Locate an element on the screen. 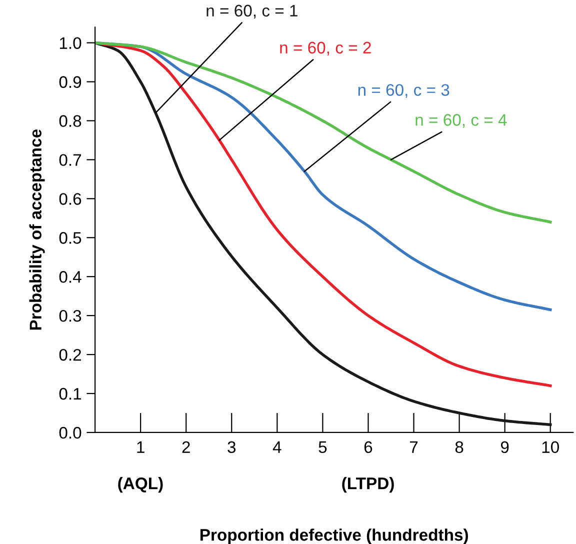 The image size is (576, 544). y-tick-label: 0.9 is located at coordinates (70, 82).